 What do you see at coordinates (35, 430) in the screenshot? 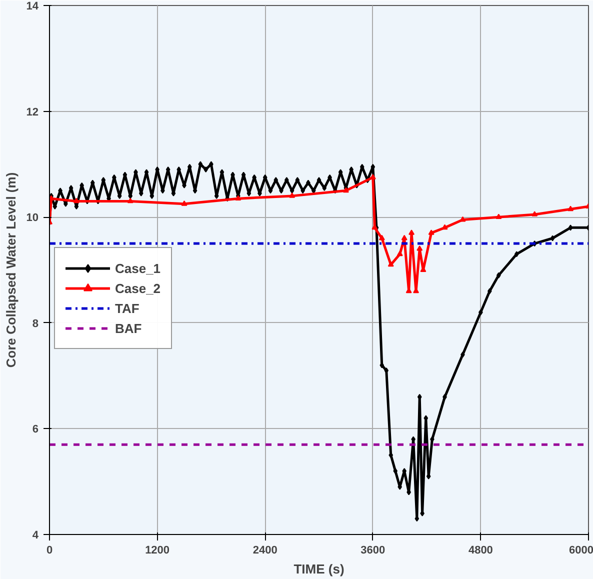
I see `y-tick-label: 6` at bounding box center [35, 430].